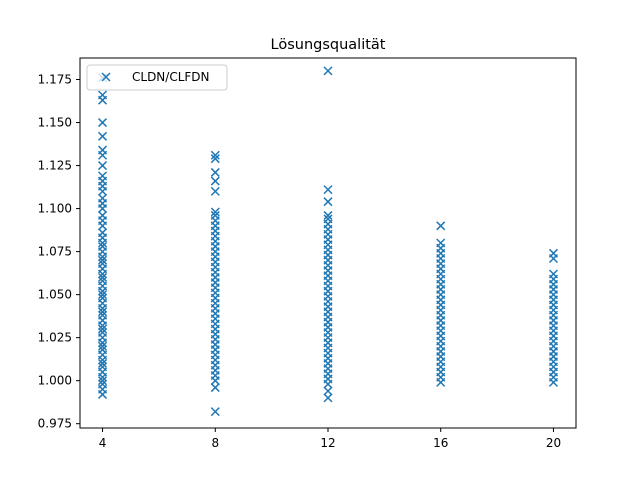  Describe the element at coordinates (55, 381) in the screenshot. I see `y-tick-label: 1.000` at that location.